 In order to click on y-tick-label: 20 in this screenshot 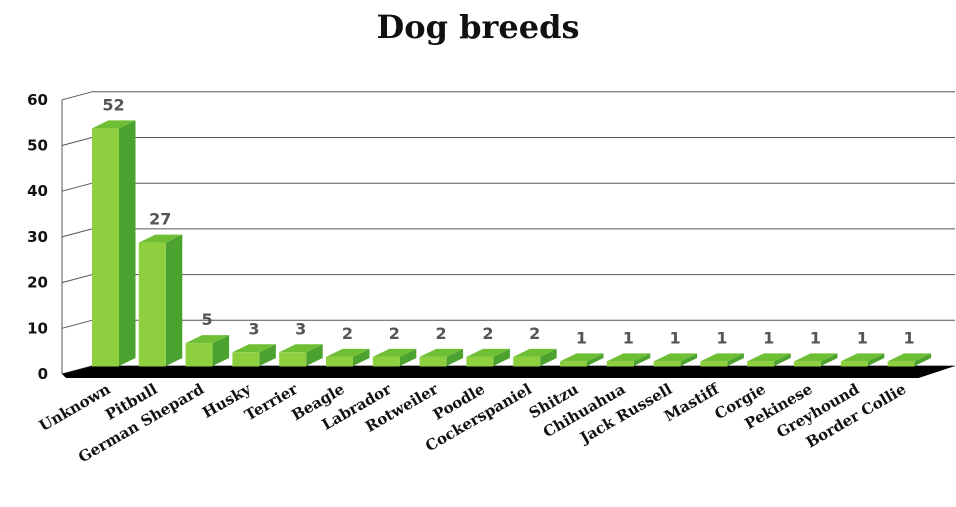, I will do `click(37, 283)`.